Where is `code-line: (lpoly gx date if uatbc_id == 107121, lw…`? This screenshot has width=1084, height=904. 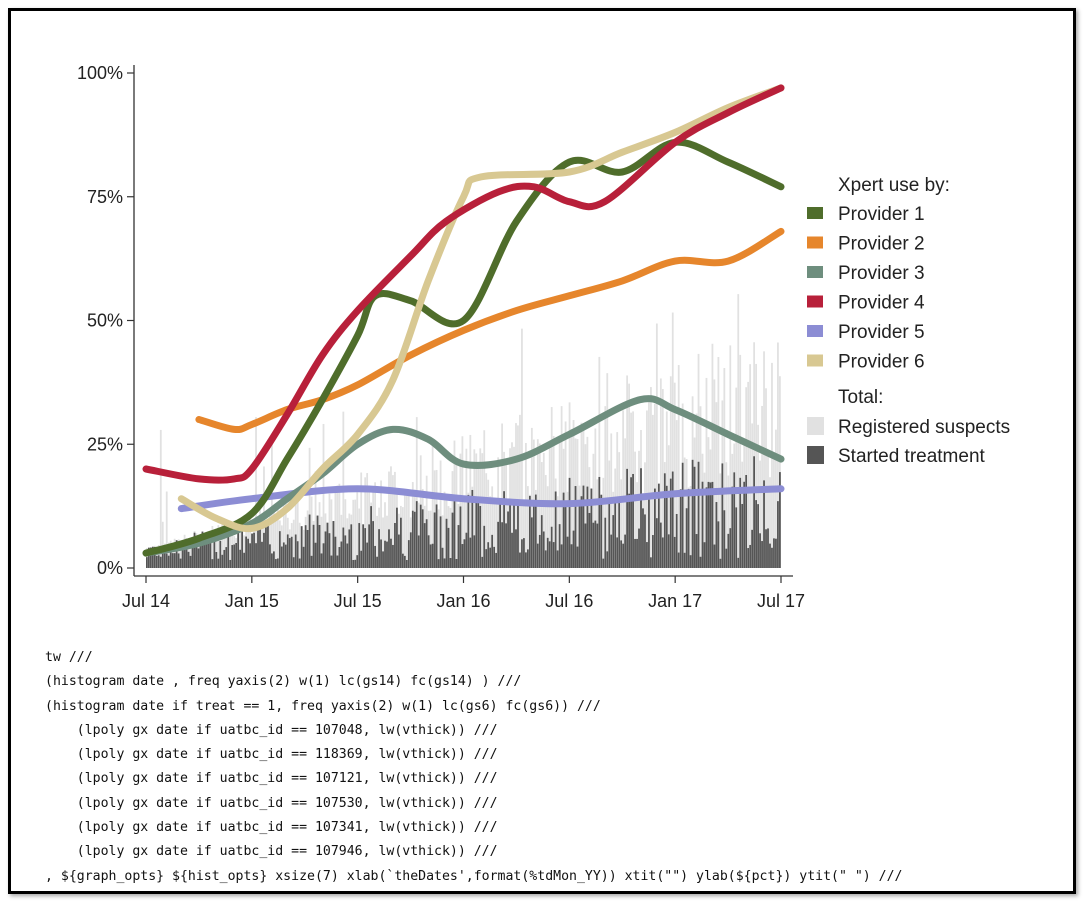
code-line: (lpoly gx date if uatbc_id == 107121, lw… is located at coordinates (271, 779).